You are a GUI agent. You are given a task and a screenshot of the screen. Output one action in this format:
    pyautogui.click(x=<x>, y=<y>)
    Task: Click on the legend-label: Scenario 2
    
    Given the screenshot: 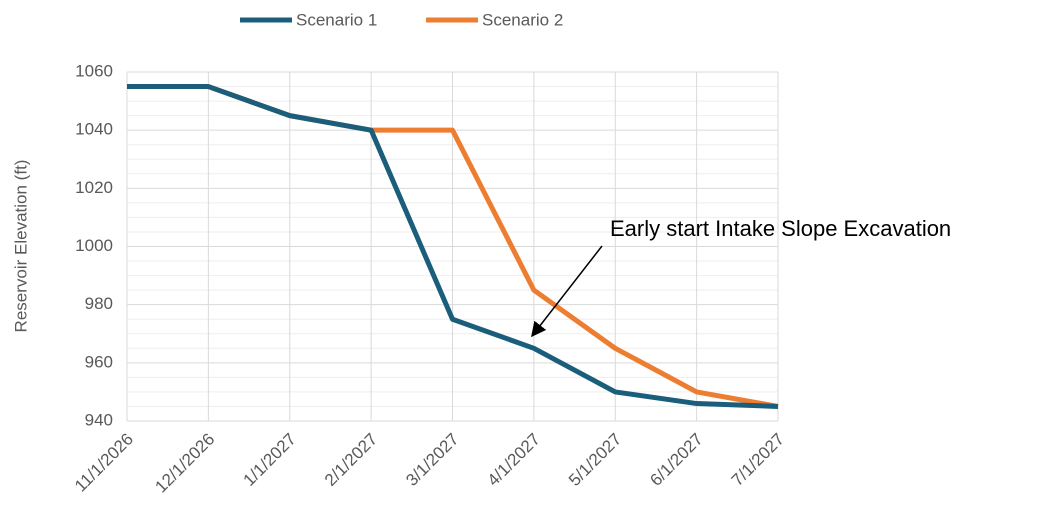 What is the action you would take?
    pyautogui.click(x=522, y=19)
    